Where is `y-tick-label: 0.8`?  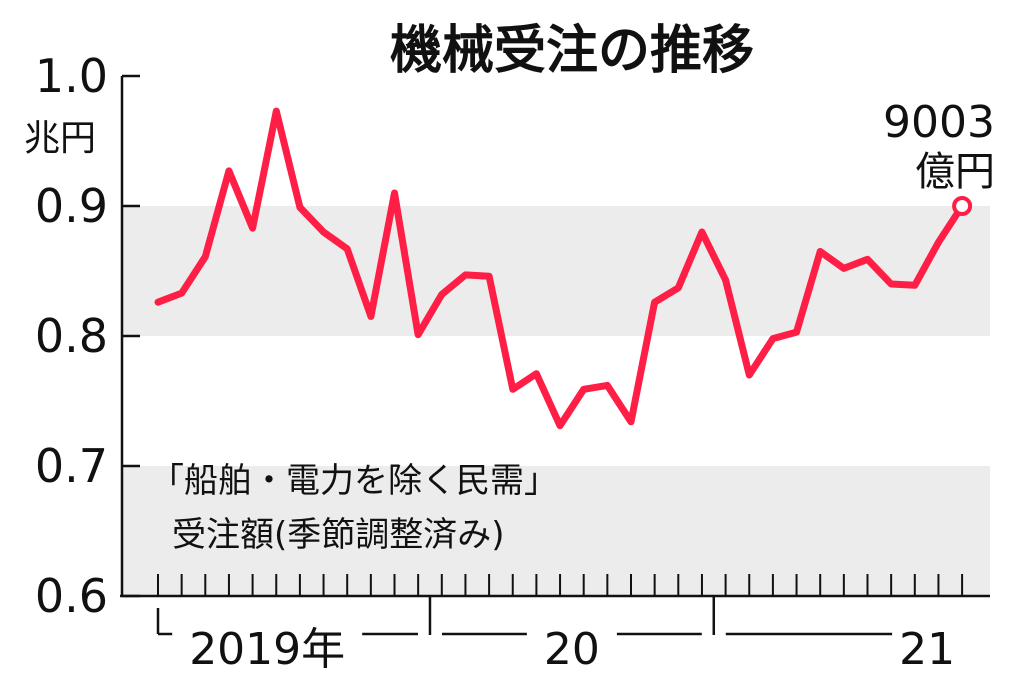
y-tick-label: 0.8 is located at coordinates (71, 336).